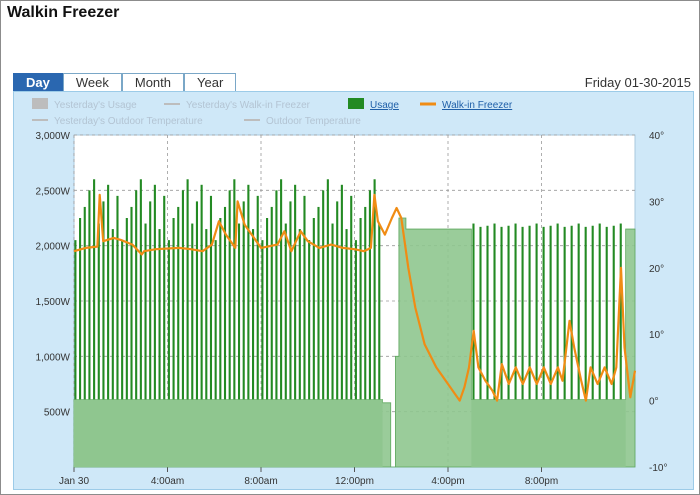 The width and height of the screenshot is (700, 495). What do you see at coordinates (656, 335) in the screenshot?
I see `y-right-tick-label: 10°` at bounding box center [656, 335].